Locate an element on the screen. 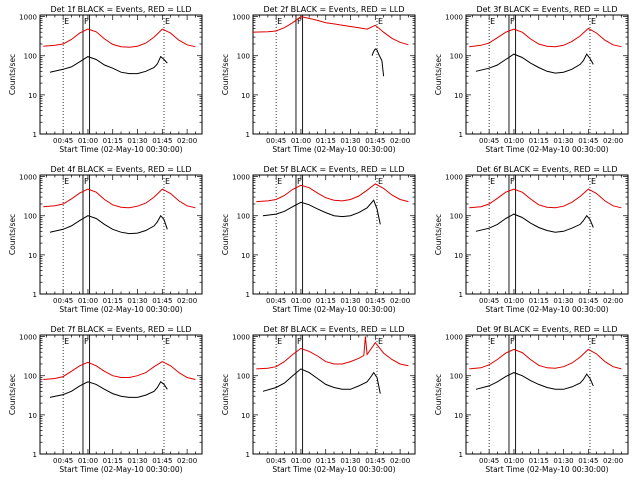 The width and height of the screenshot is (640, 484). panel-title: Det 7f BLACK = Events, RED = LLD is located at coordinates (120, 329).